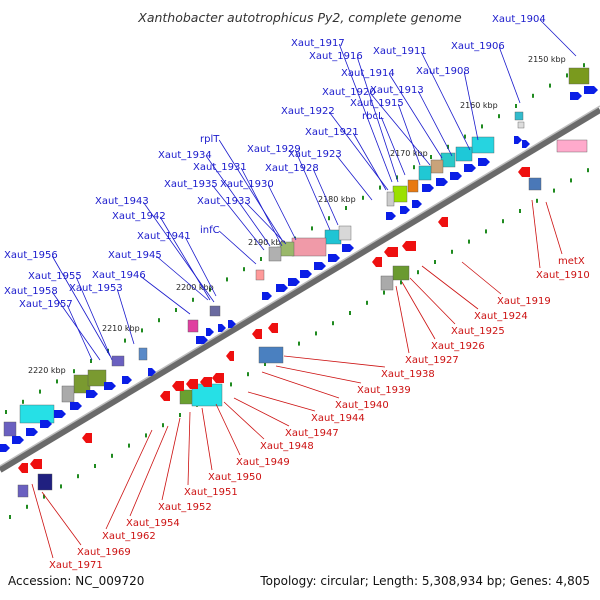  I want to click on forward-gene-label: Xaut_1929, so click(274, 149).